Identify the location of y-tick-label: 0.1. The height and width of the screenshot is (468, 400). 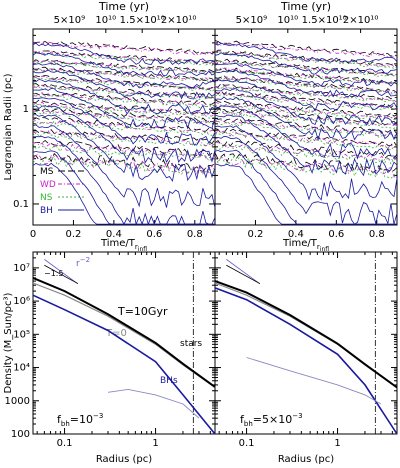
(21, 204).